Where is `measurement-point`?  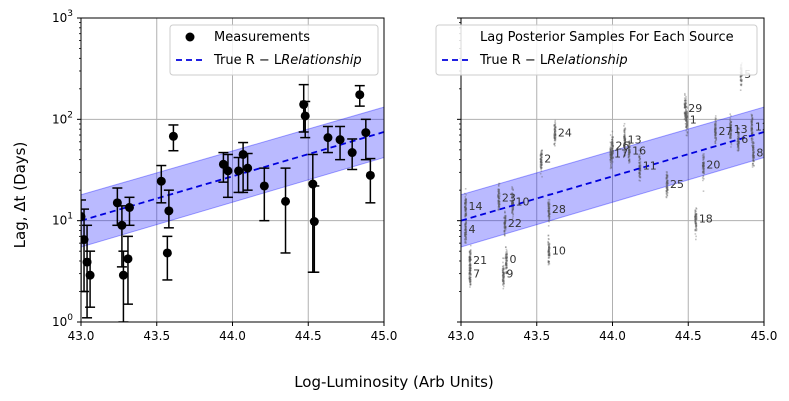
measurement-point is located at coordinates (90, 279).